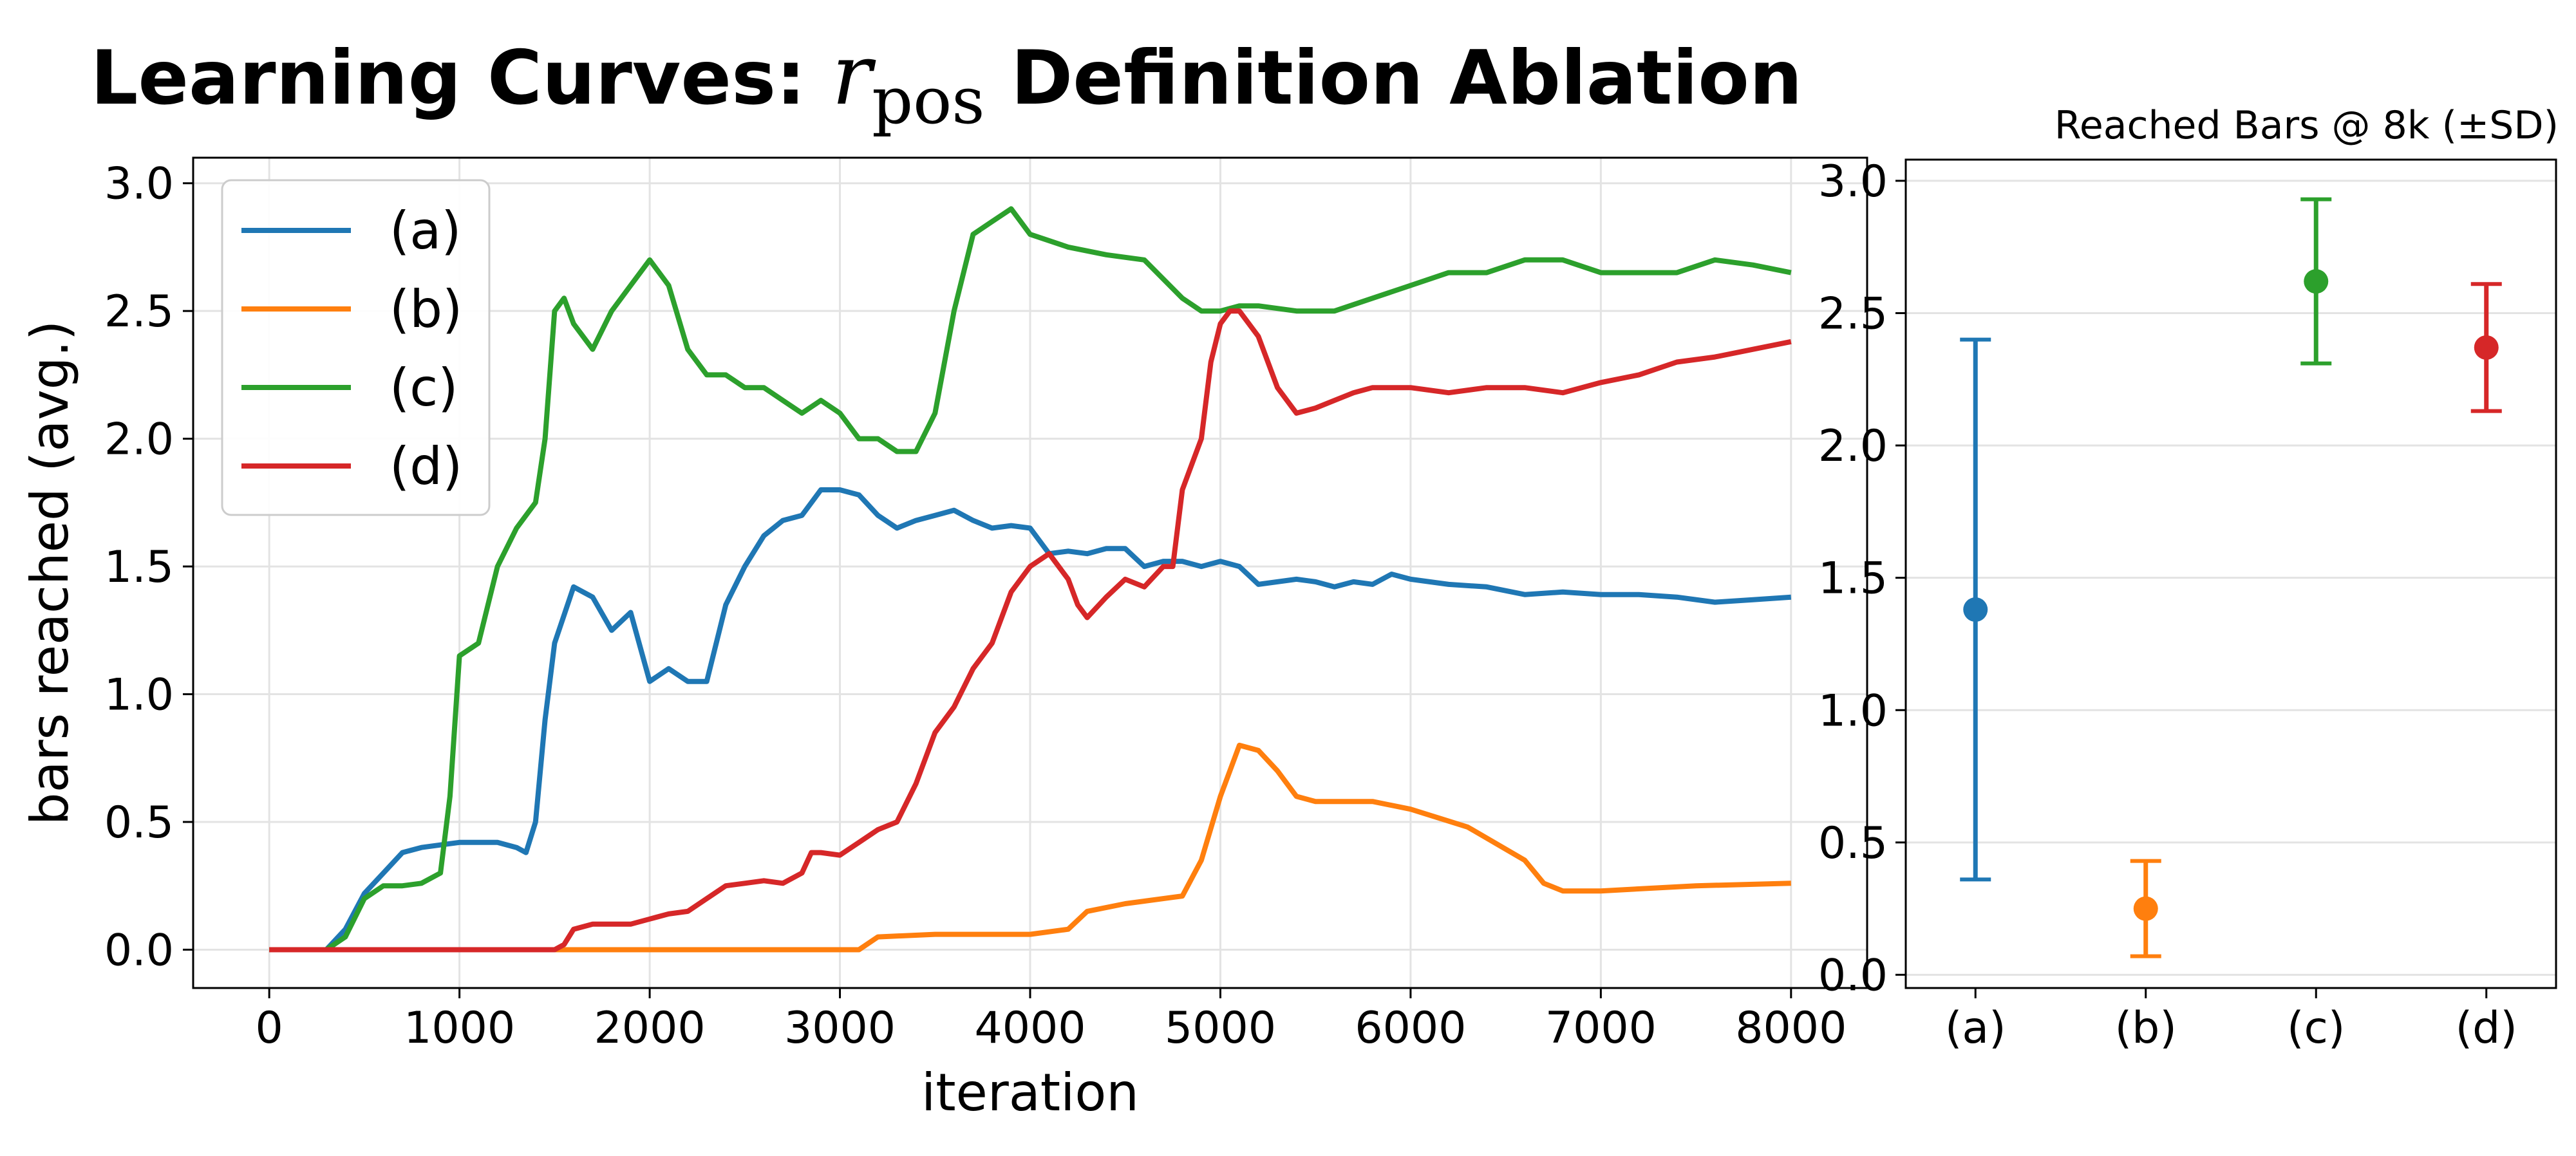  What do you see at coordinates (1601, 1028) in the screenshot?
I see `x-tick-label: 7000` at bounding box center [1601, 1028].